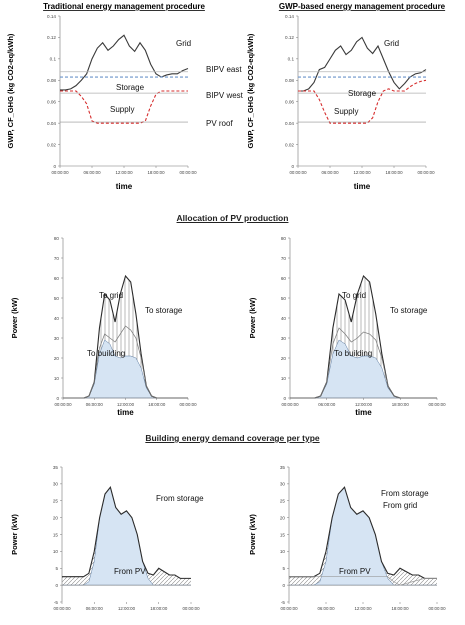 This screenshot has height=625, width=465. I want to click on series-line-grid, so click(124, 62).